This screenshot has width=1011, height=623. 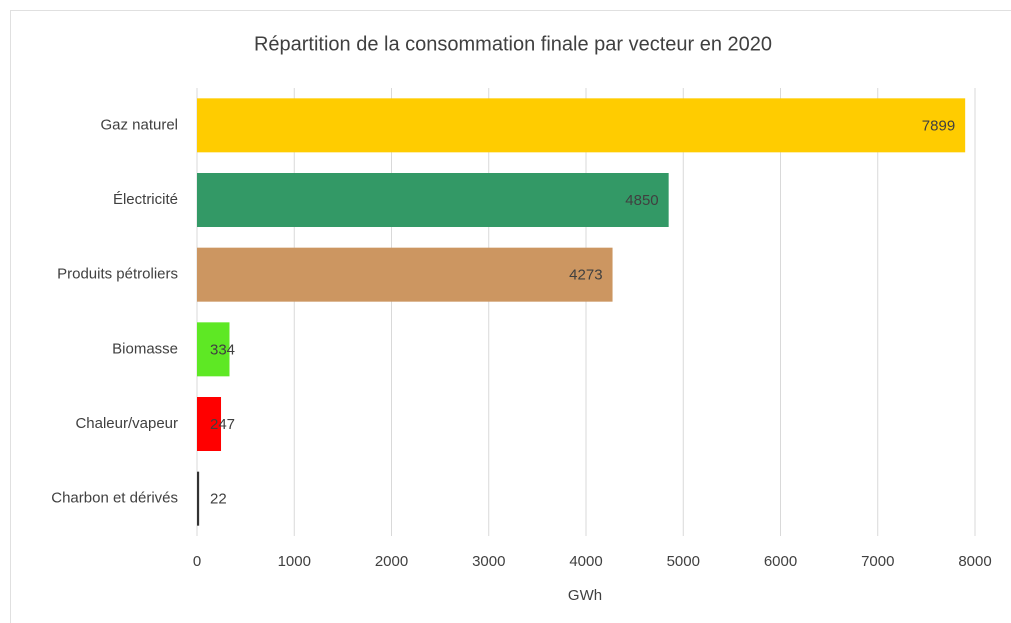 What do you see at coordinates (117, 274) in the screenshot?
I see `y-tick-label: Produits pétroliers` at bounding box center [117, 274].